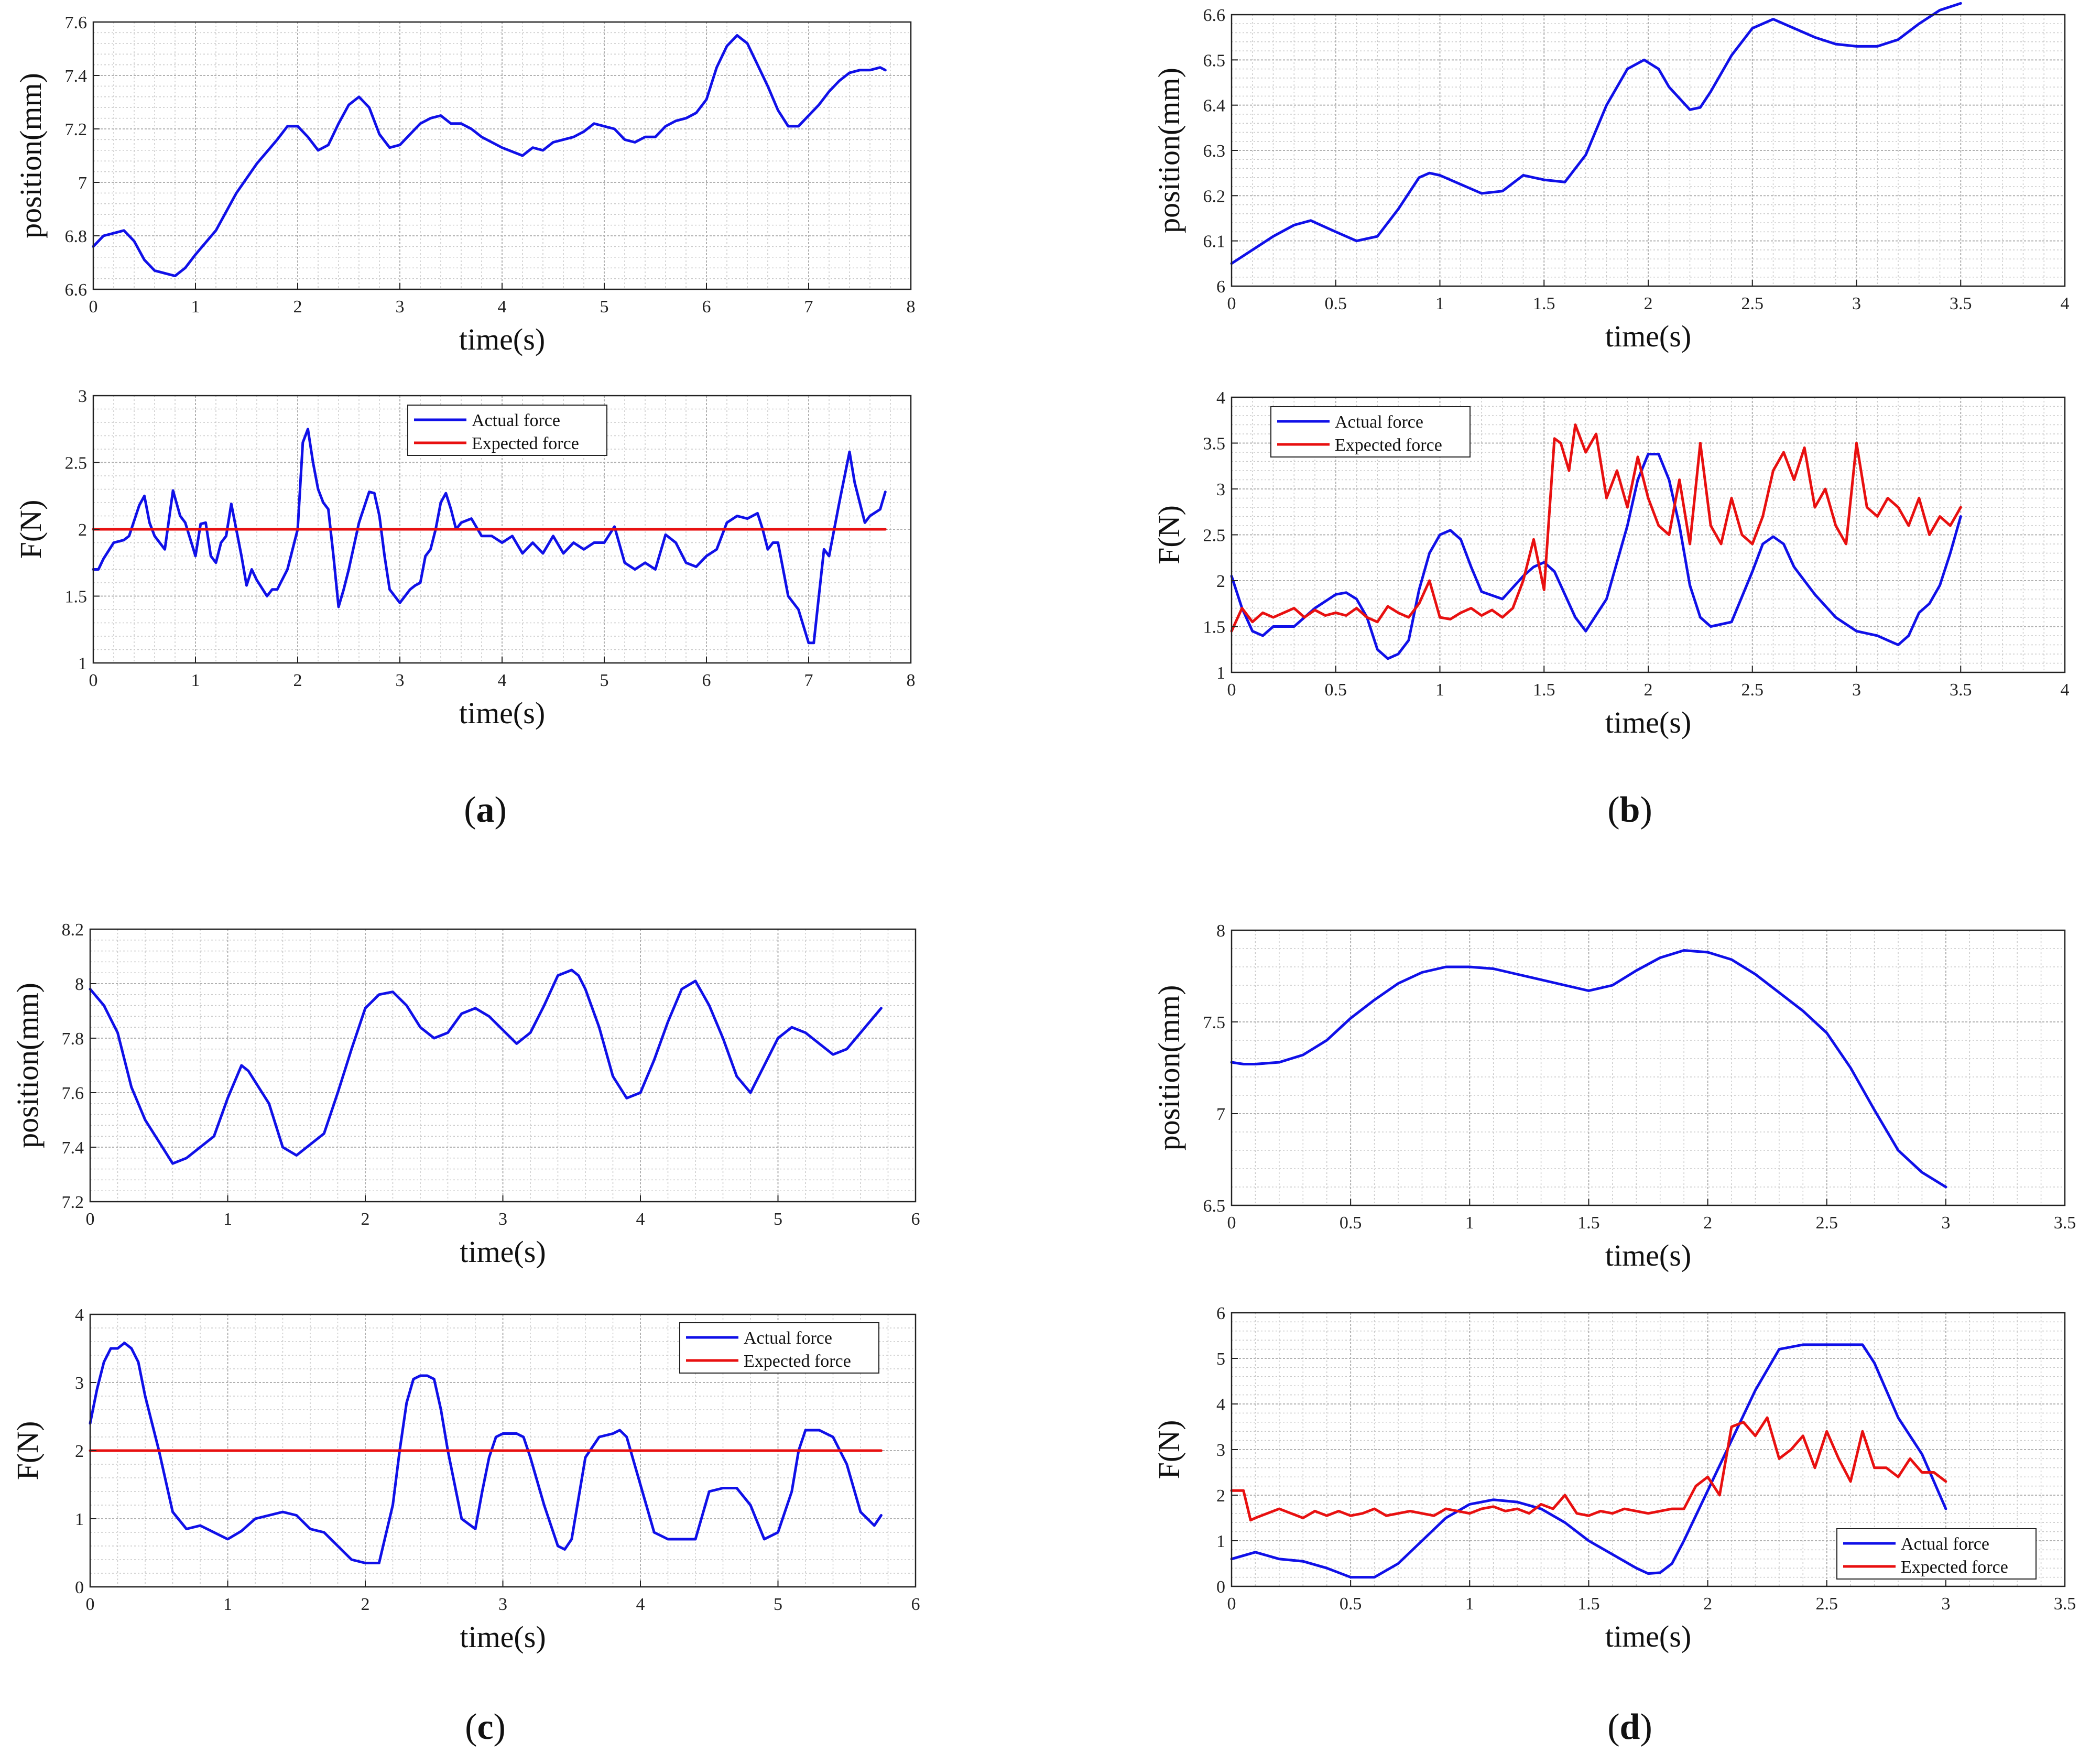 The image size is (2090, 1764). I want to click on chart-b-position-ylabel: position(mm), so click(1169, 150).